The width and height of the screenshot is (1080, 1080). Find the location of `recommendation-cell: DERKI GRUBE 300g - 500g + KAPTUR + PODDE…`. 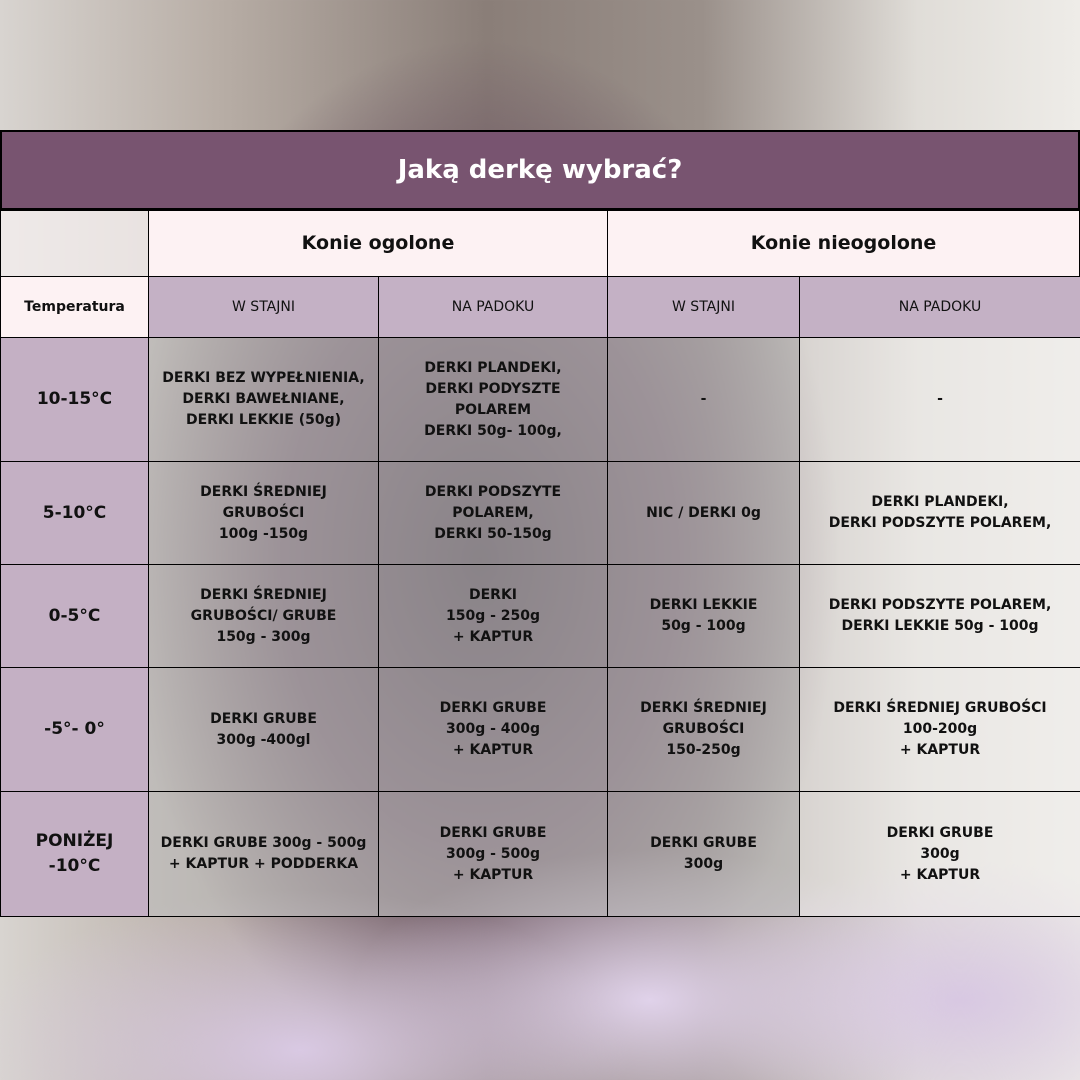

recommendation-cell: DERKI GRUBE 300g - 500g + KAPTUR + PODDE… is located at coordinates (263, 854).